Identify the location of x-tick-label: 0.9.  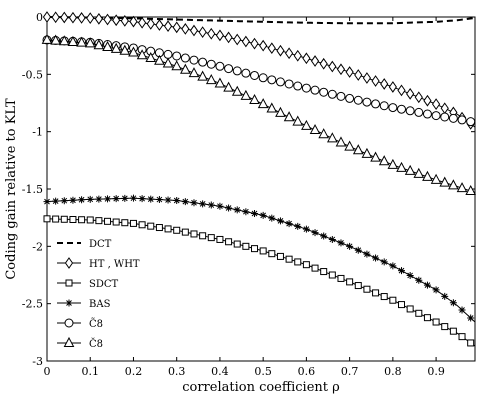
(436, 371).